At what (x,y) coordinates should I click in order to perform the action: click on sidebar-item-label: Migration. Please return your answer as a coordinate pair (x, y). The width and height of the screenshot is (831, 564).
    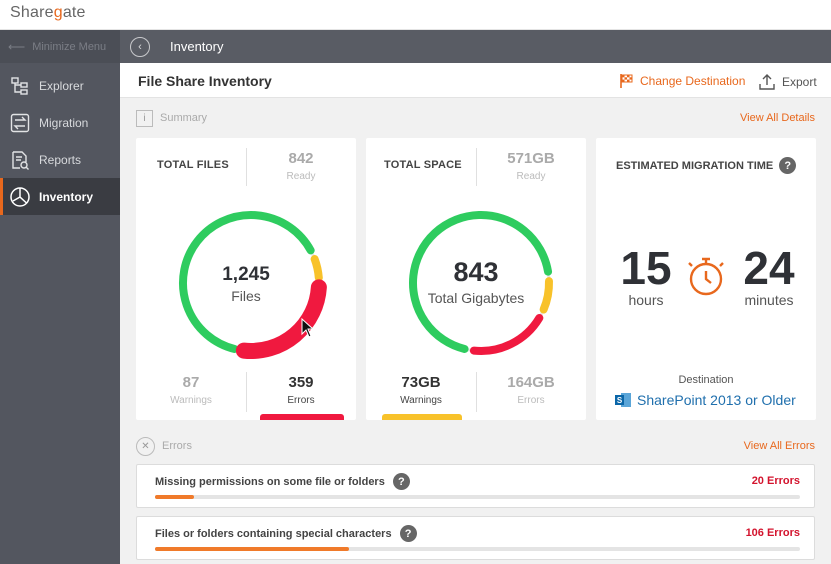
    Looking at the image, I should click on (64, 122).